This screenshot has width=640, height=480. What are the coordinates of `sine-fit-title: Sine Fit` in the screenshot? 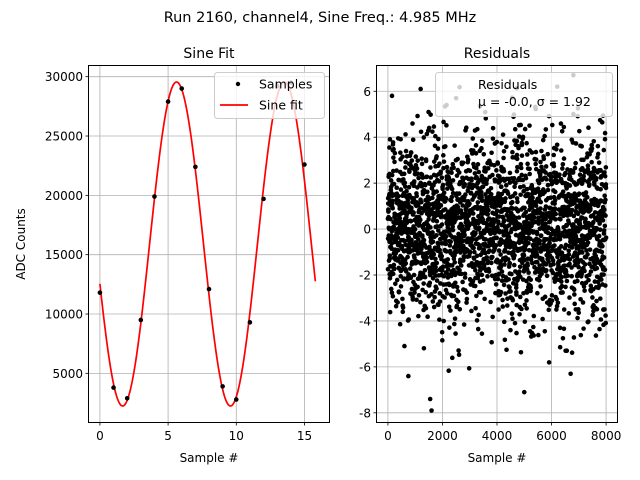 It's located at (209, 54).